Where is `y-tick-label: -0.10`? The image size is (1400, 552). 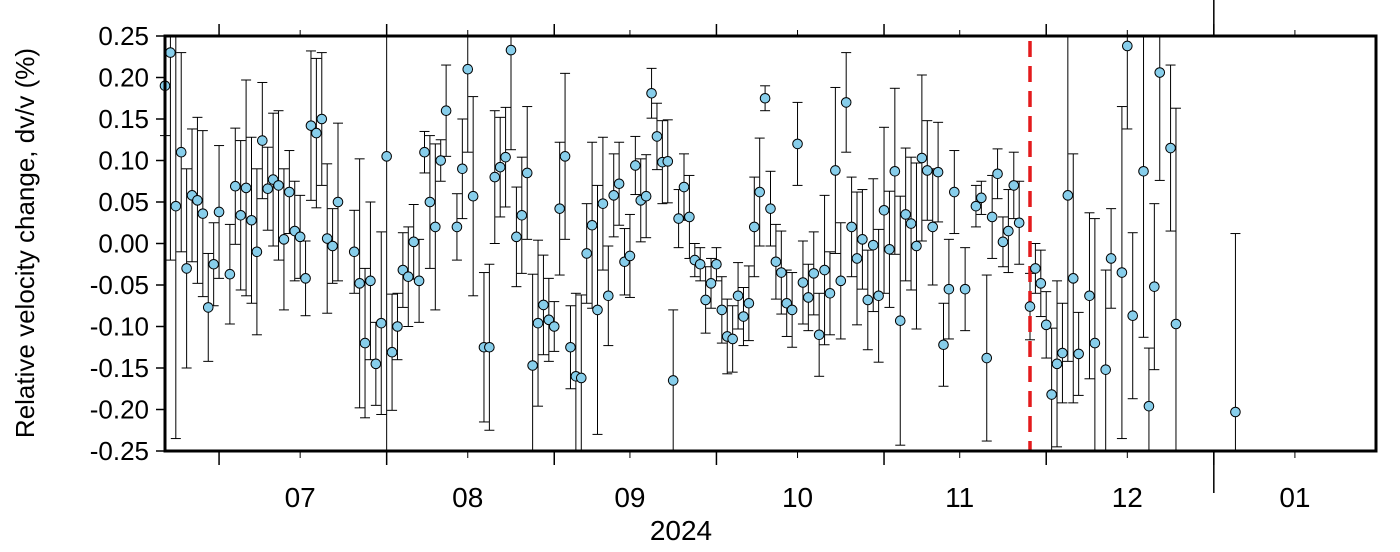 y-tick-label: -0.10 is located at coordinates (119, 327).